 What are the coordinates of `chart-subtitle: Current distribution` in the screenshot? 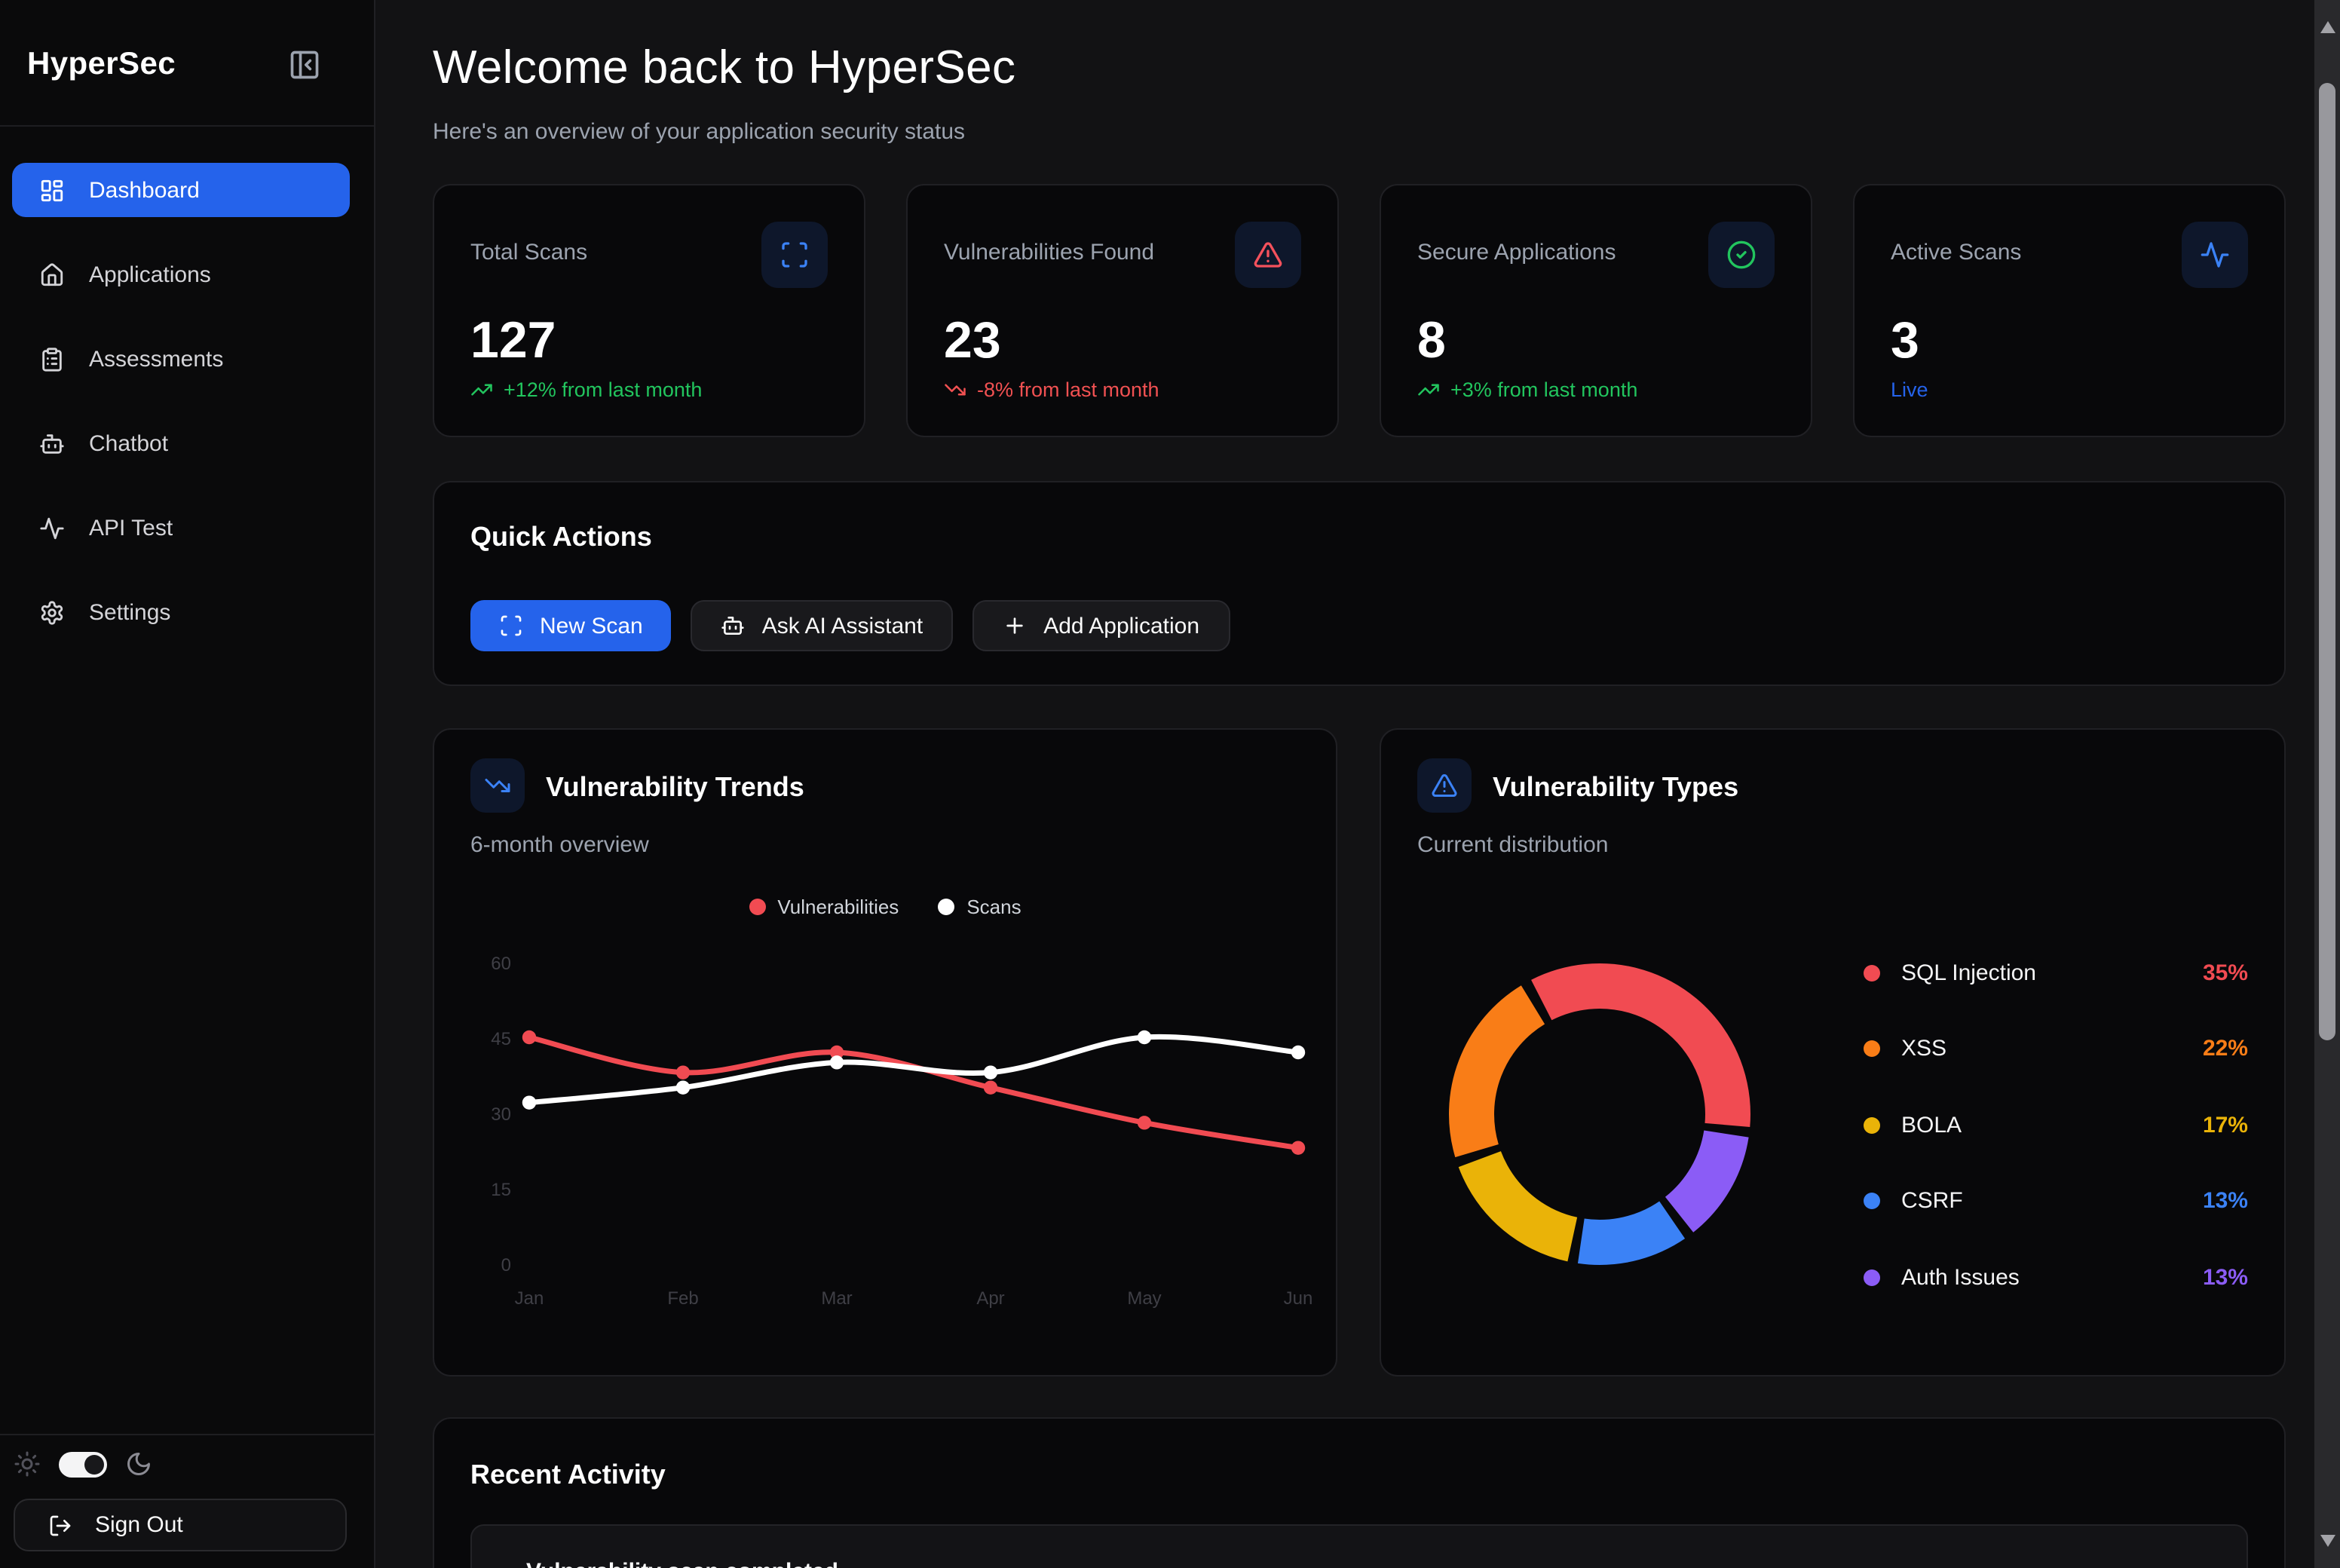 It's located at (1513, 845).